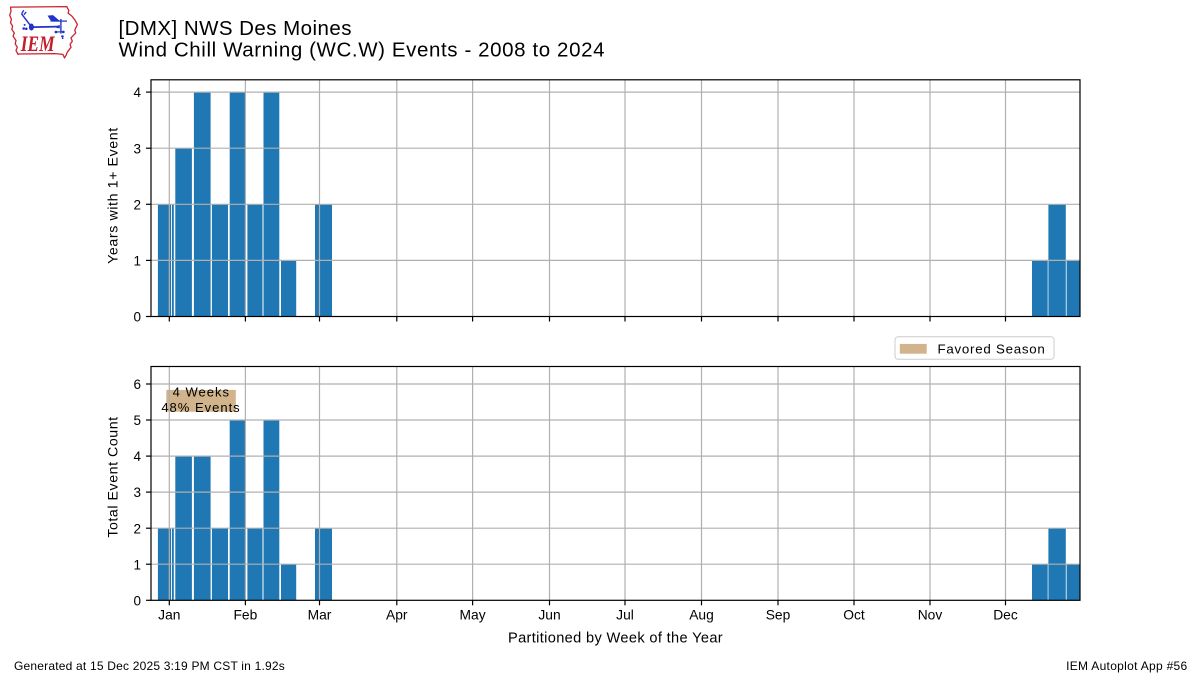 This screenshot has width=1200, height=675. What do you see at coordinates (200, 407) in the screenshot?
I see `svg-text: 48% Events` at bounding box center [200, 407].